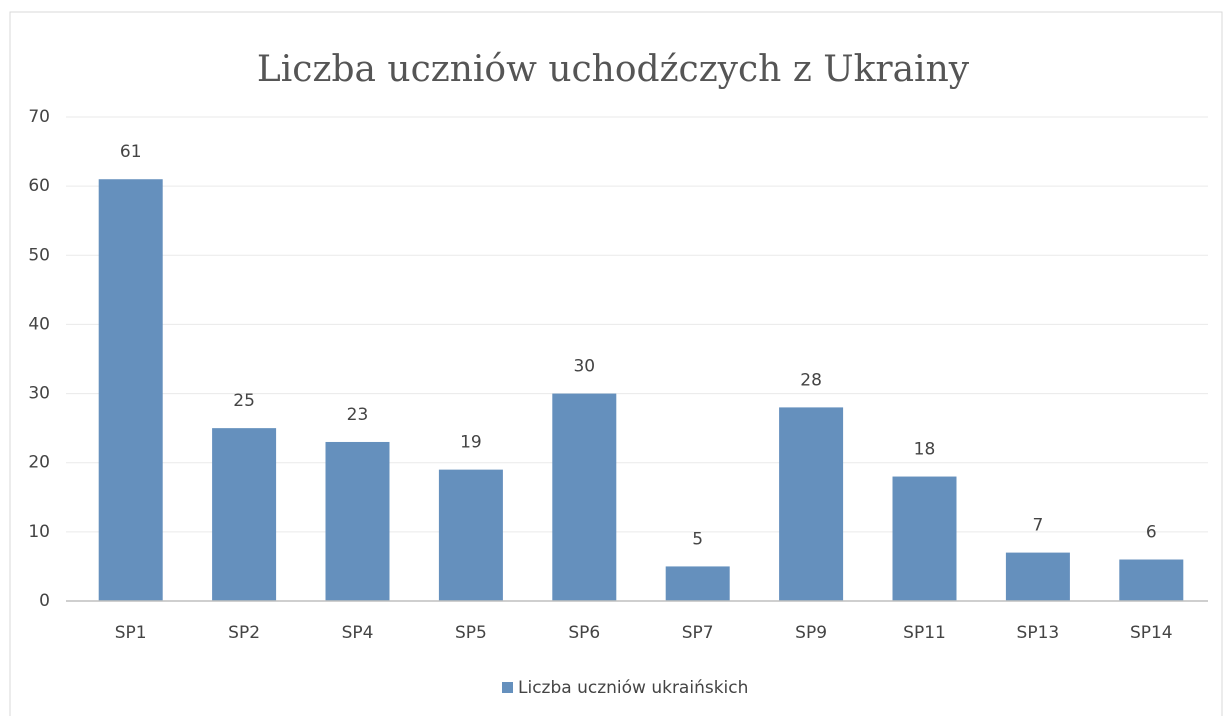 This screenshot has width=1226, height=716. Describe the element at coordinates (811, 633) in the screenshot. I see `x-tick-label: SP9` at that location.